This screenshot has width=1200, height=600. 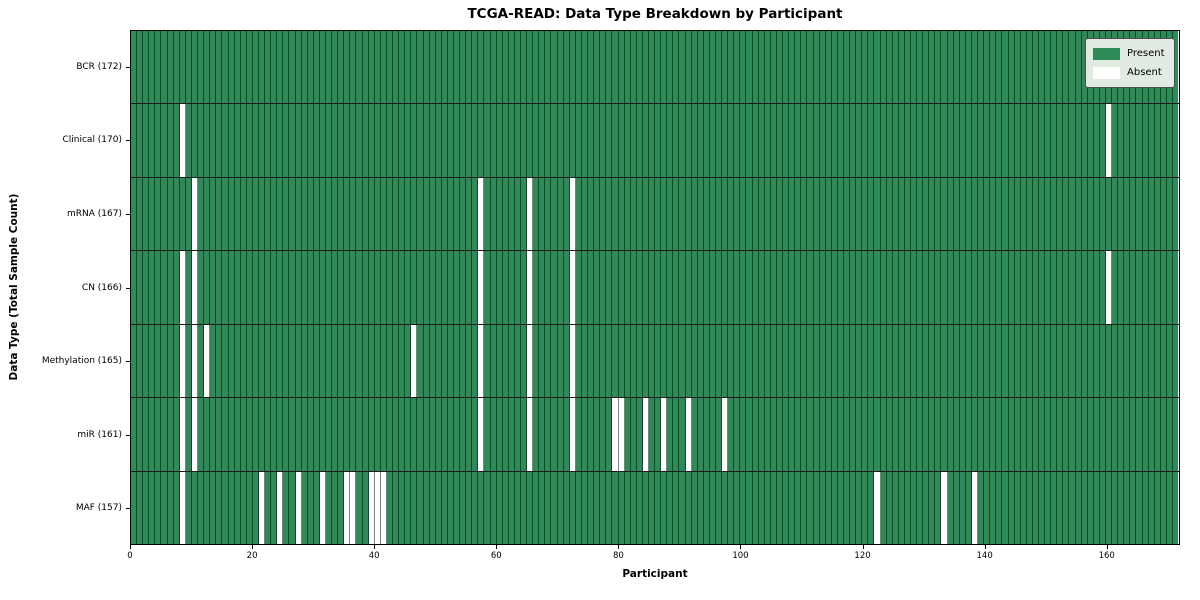 What do you see at coordinates (740, 556) in the screenshot?
I see `x-tick-label: 100` at bounding box center [740, 556].